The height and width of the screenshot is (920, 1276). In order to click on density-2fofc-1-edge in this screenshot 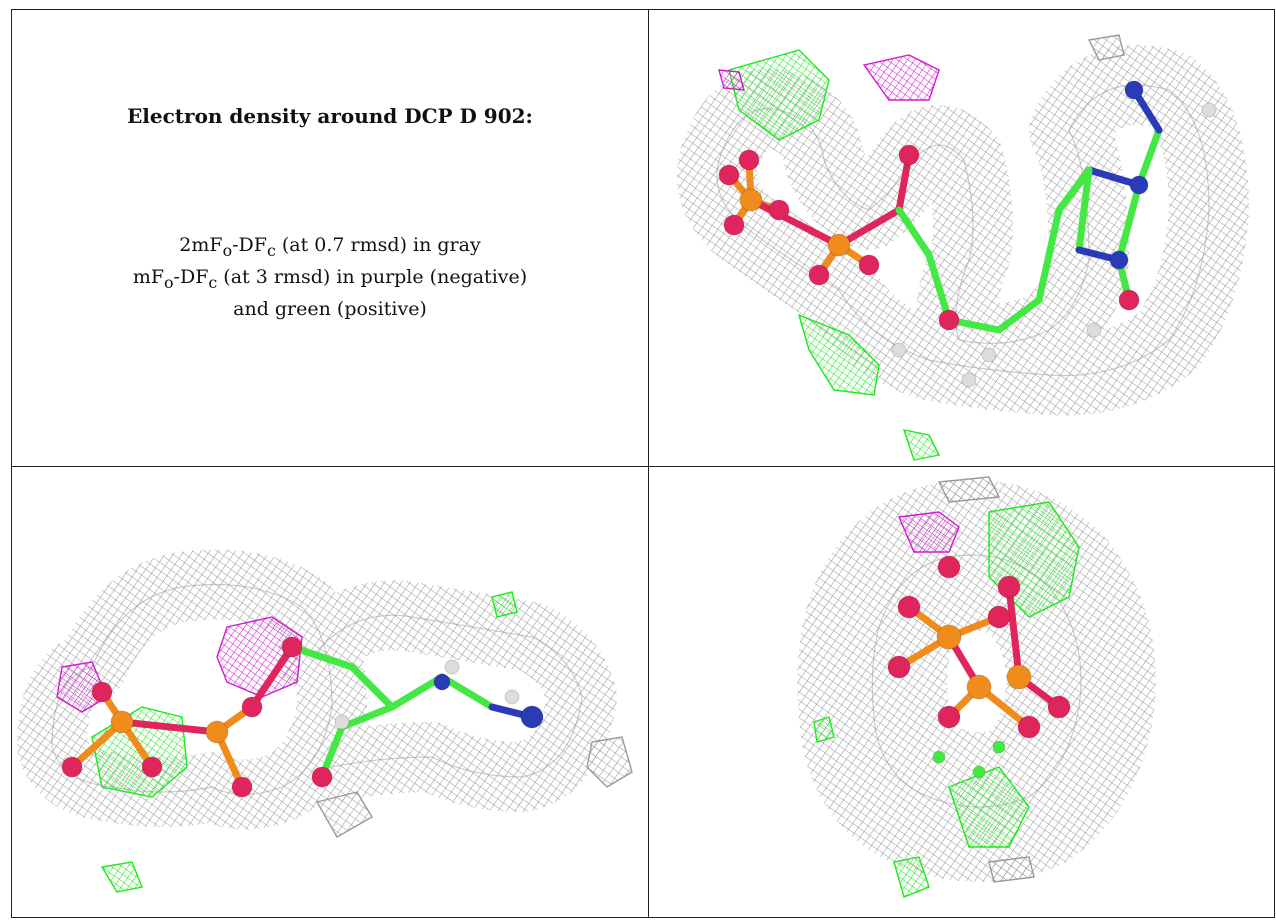, I will do `click(963, 230)`.